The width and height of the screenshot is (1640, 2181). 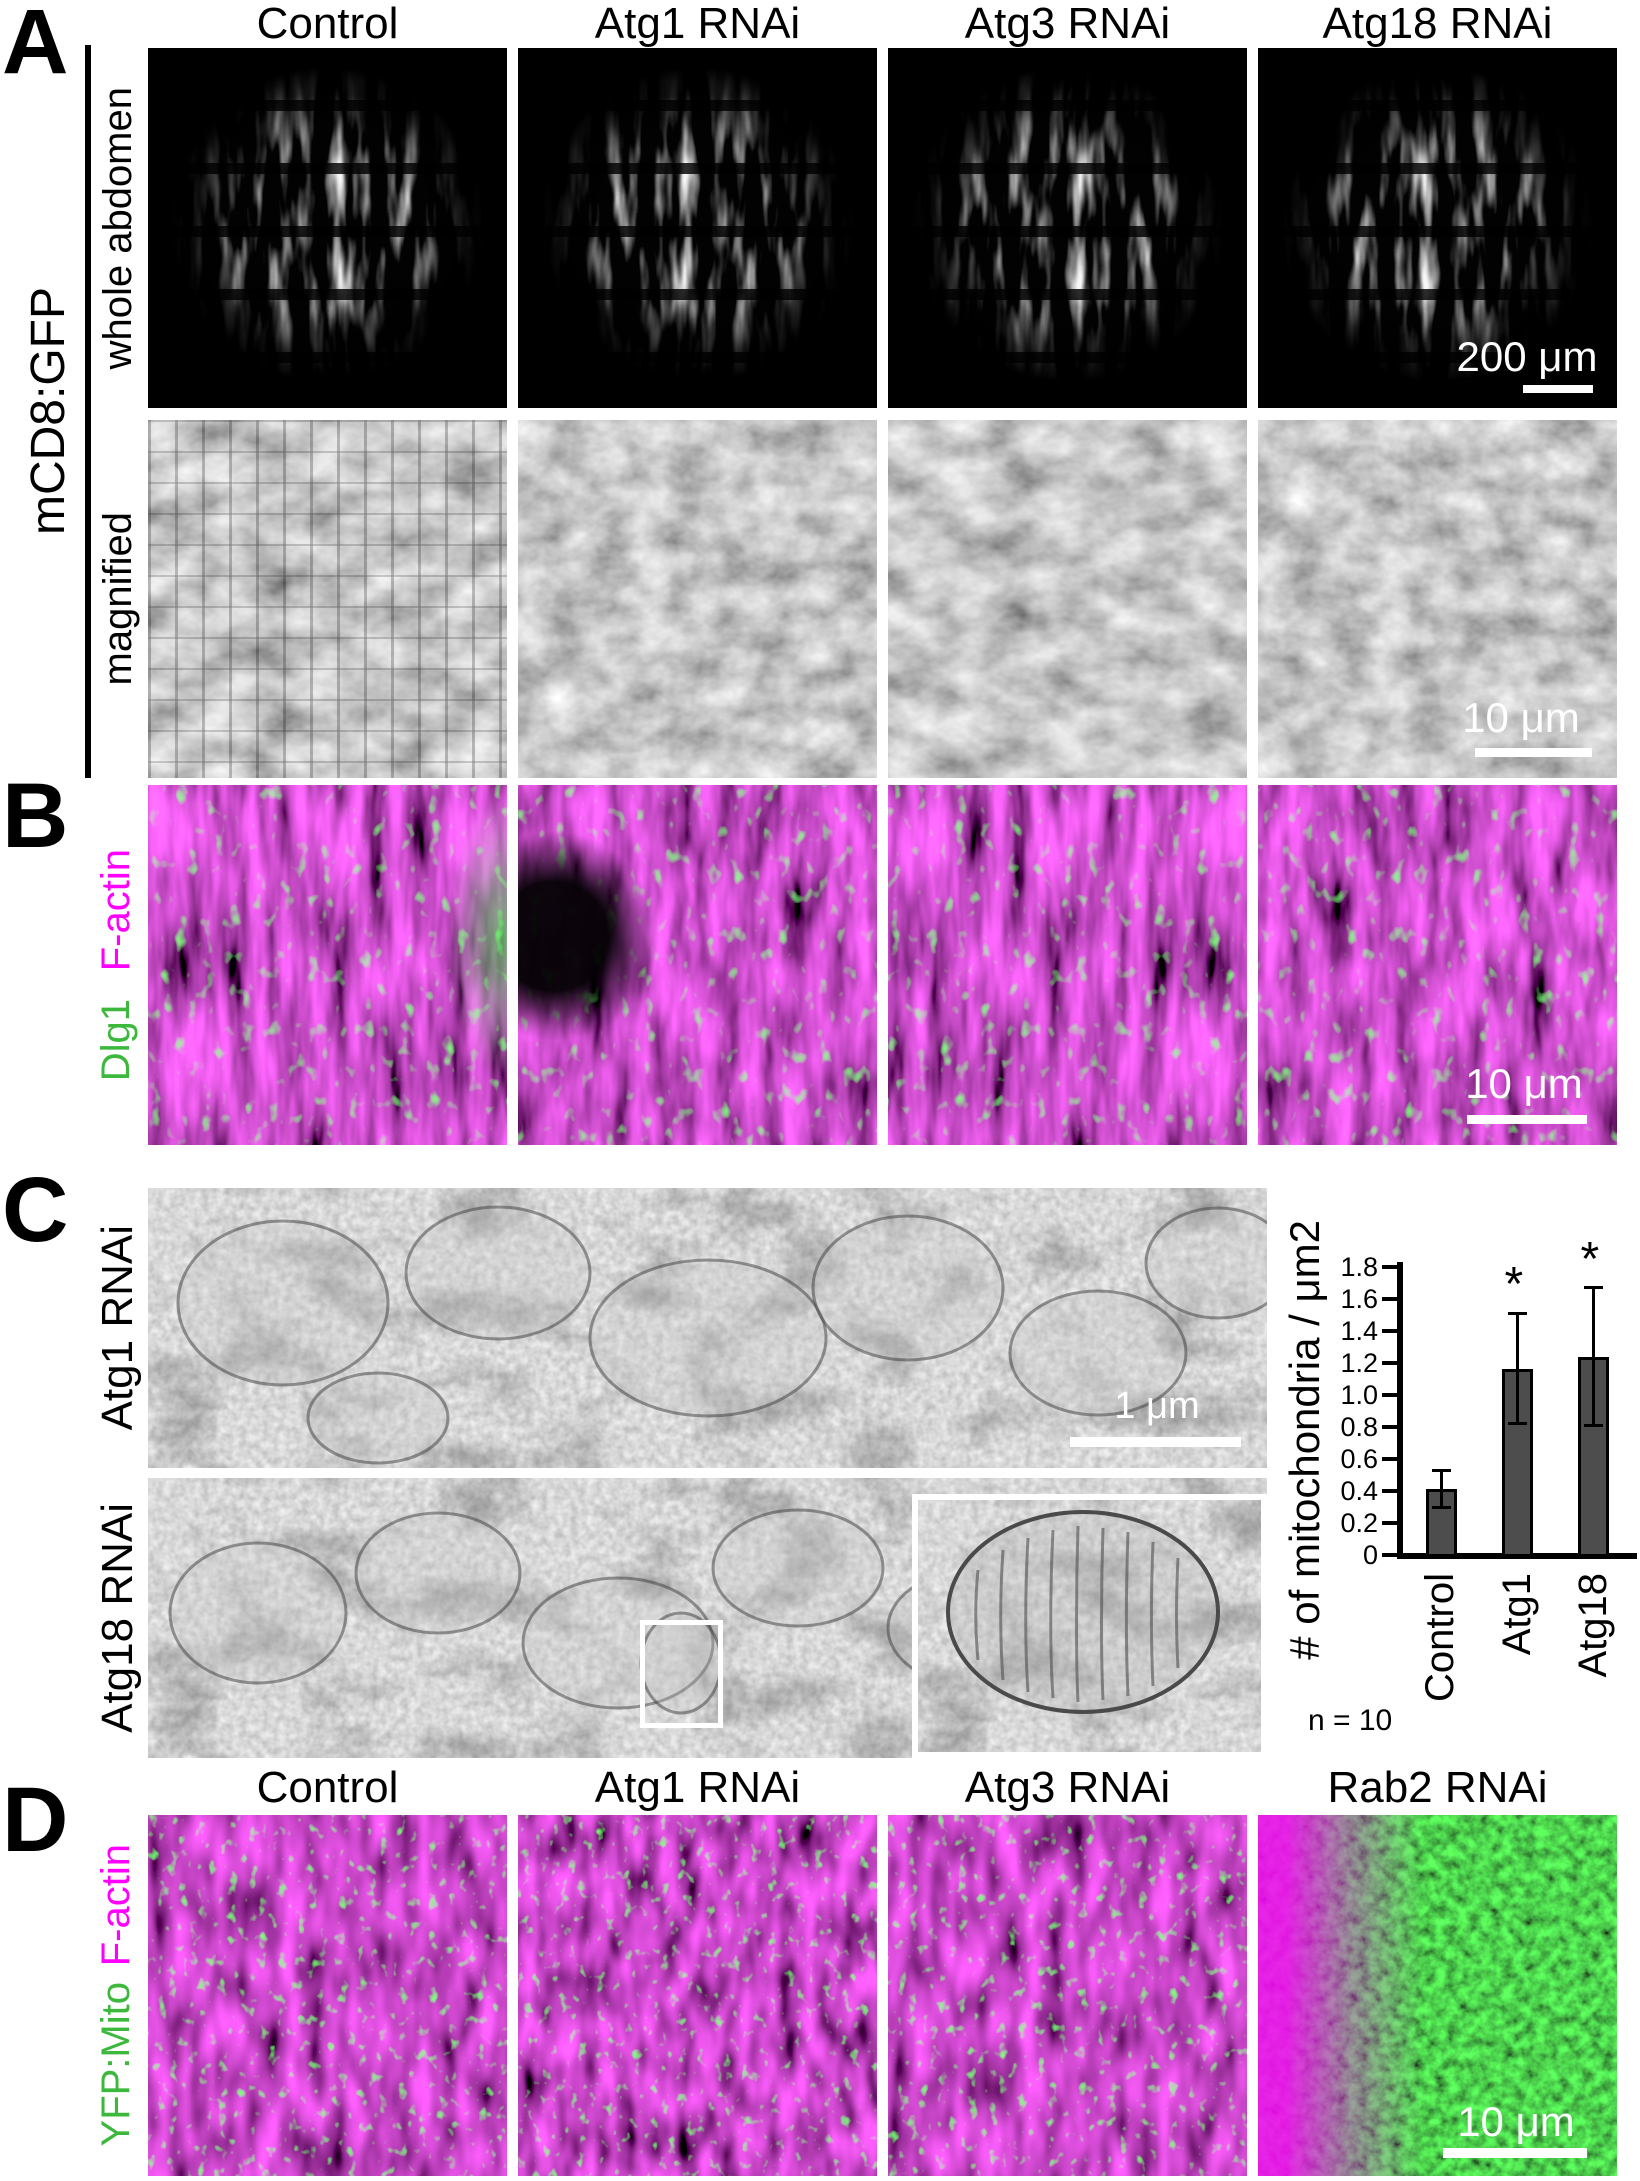 I want to click on y-tick-label: 1.8, so click(x=1359, y=1267).